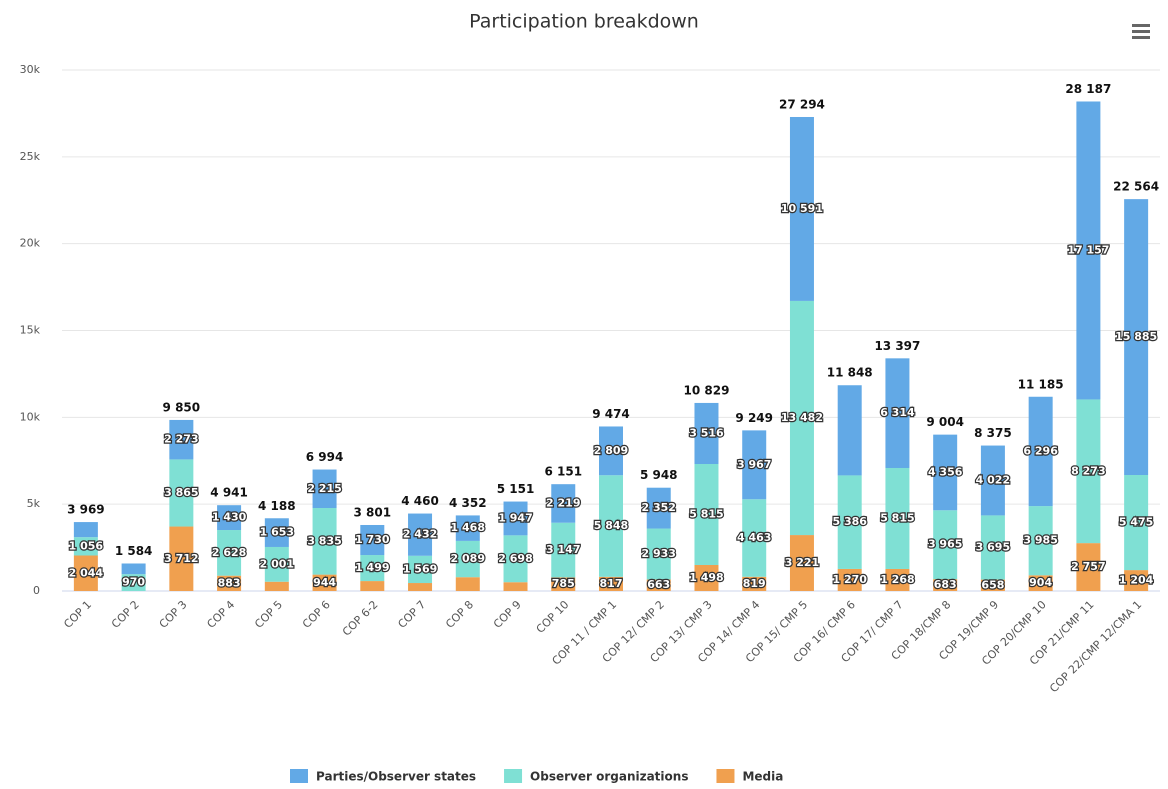  Describe the element at coordinates (553, 617) in the screenshot. I see `x-tick-label: COP 10` at that location.